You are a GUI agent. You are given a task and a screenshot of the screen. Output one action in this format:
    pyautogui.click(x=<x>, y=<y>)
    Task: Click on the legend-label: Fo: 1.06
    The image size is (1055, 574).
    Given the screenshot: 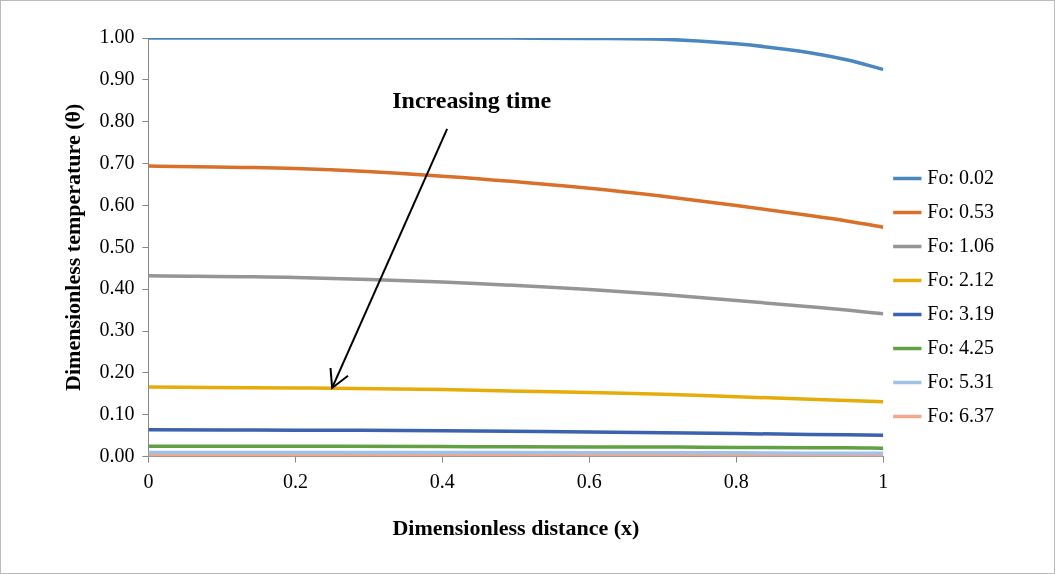 What is the action you would take?
    pyautogui.click(x=961, y=244)
    